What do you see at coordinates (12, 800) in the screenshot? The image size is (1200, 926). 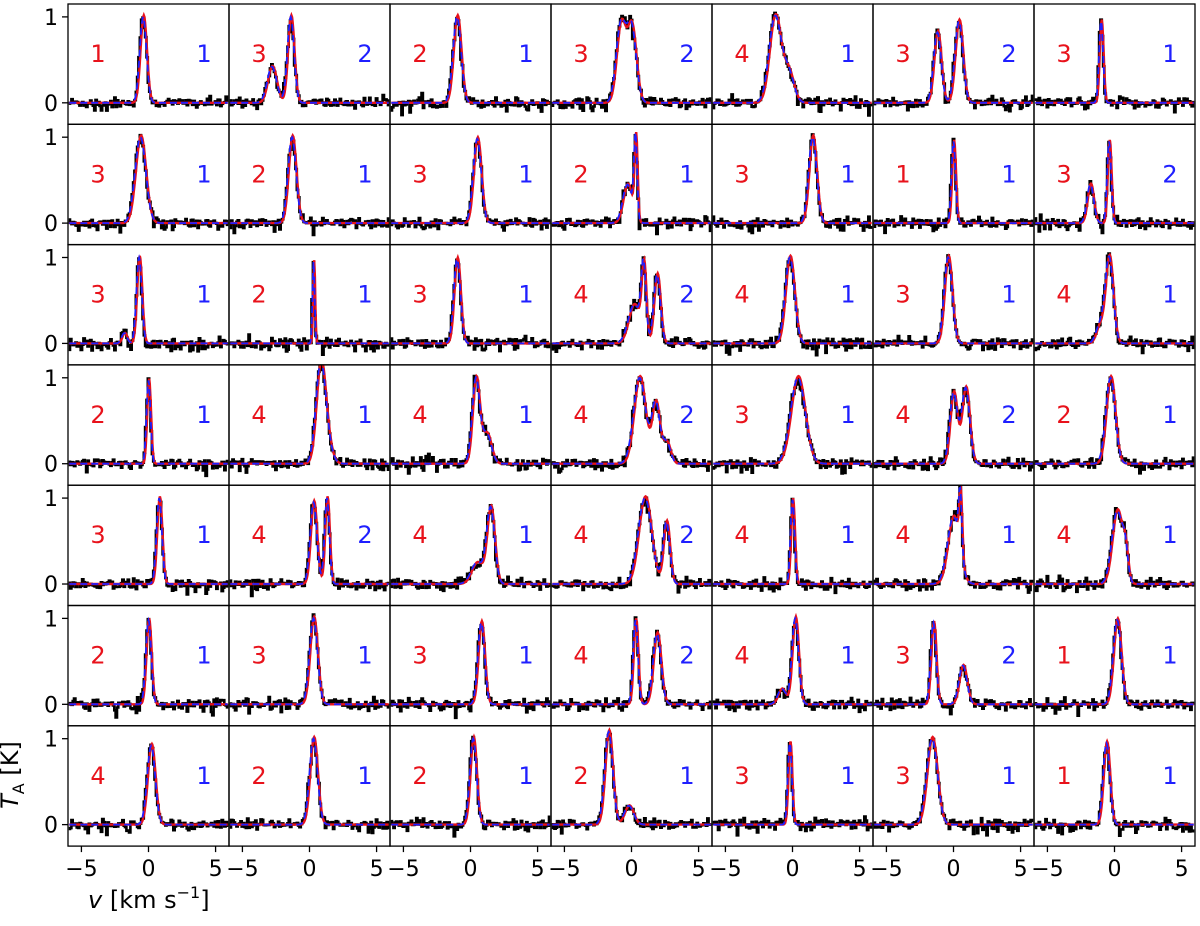 I see `y-label-symbol: T` at bounding box center [12, 800].